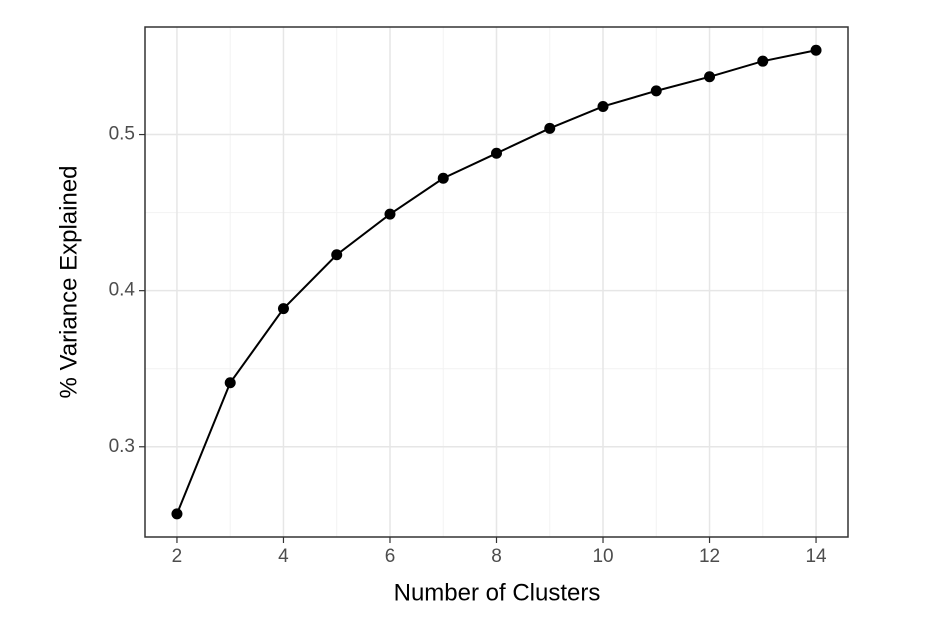 Image resolution: width=934 pixels, height=628 pixels. Describe the element at coordinates (816, 556) in the screenshot. I see `x-tick-label: 14` at that location.